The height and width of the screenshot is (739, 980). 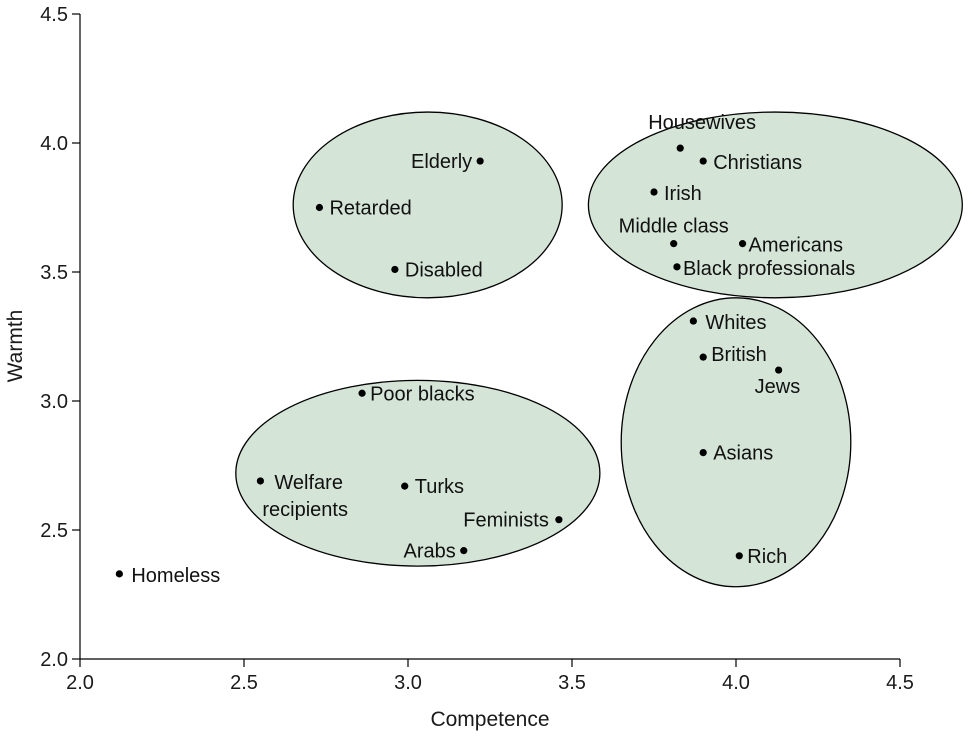 I want to click on label-feminists: Feminists, so click(x=506, y=521).